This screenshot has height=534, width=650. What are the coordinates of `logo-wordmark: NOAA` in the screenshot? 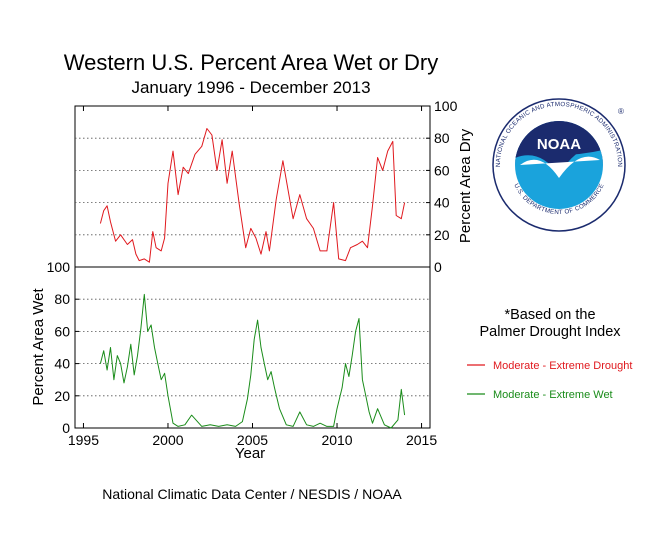 It's located at (559, 144).